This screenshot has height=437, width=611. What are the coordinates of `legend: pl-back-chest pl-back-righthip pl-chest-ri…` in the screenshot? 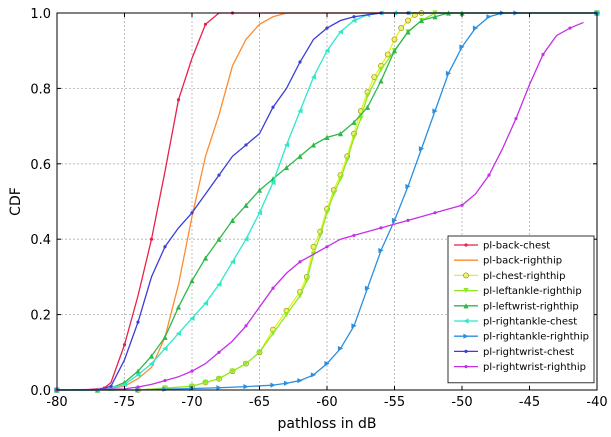 It's located at (521, 309).